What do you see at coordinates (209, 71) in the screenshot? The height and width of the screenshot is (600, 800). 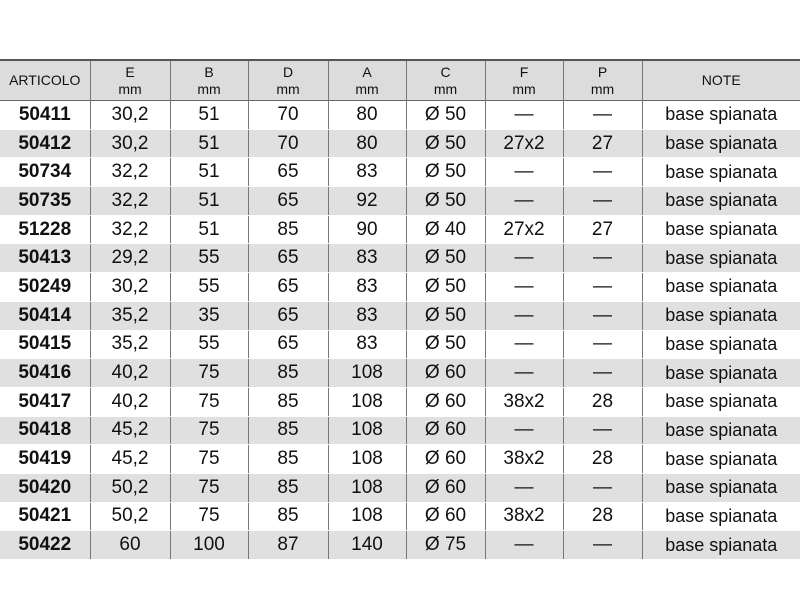 I see `column-name: B` at bounding box center [209, 71].